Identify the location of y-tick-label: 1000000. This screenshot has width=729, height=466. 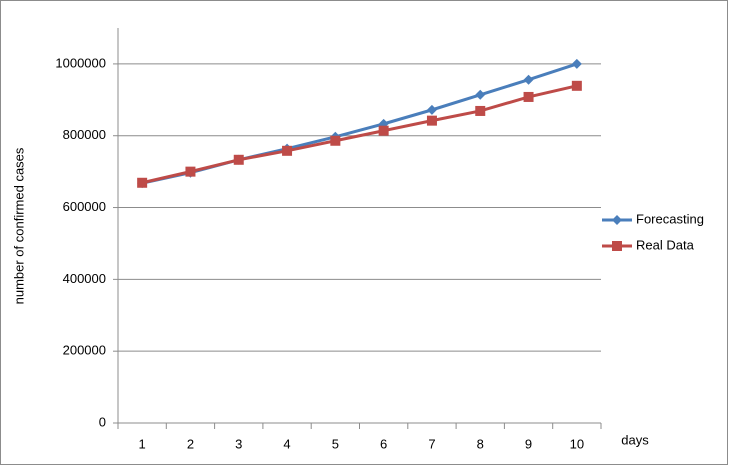
(80, 62).